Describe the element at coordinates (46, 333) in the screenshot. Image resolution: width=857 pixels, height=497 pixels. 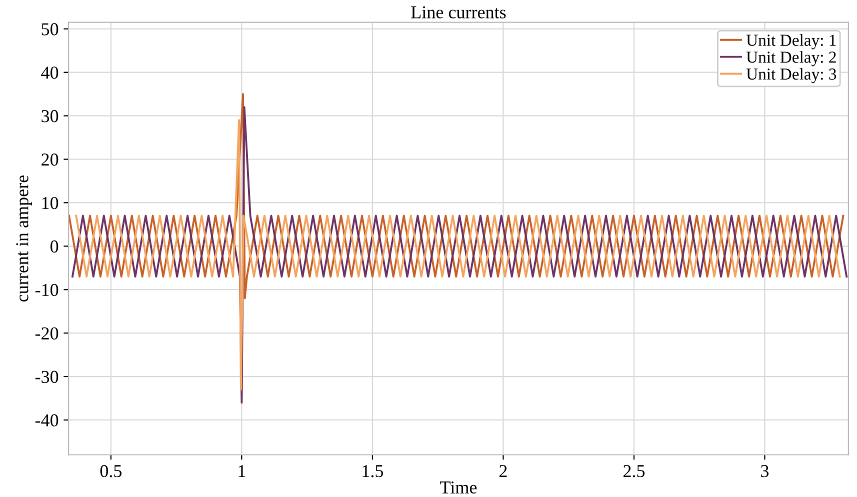
I see `y-tick-label: -20` at that location.